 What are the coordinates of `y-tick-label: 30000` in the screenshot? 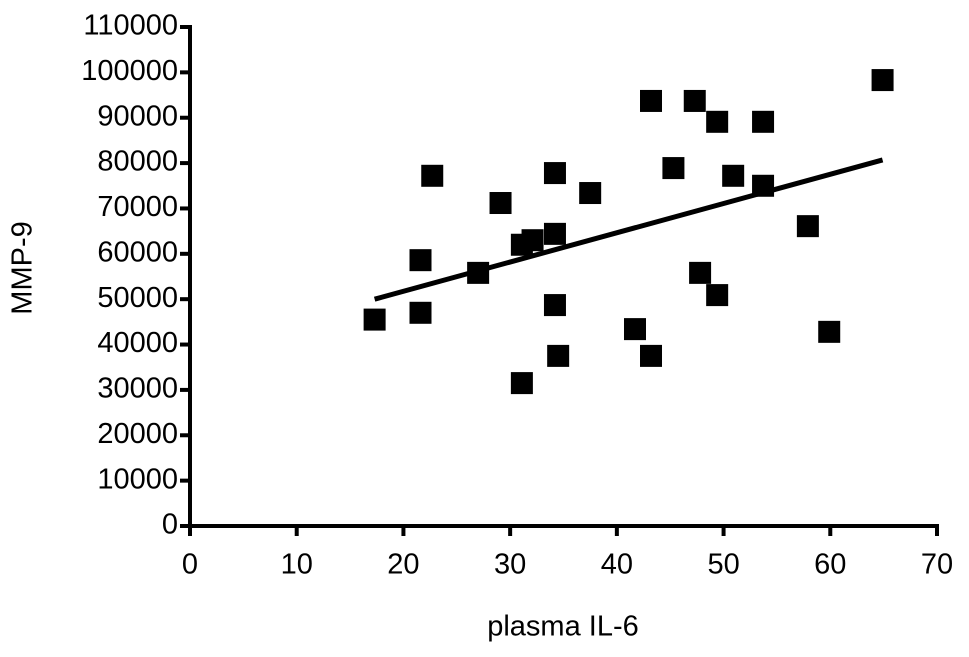 It's located at (137, 389).